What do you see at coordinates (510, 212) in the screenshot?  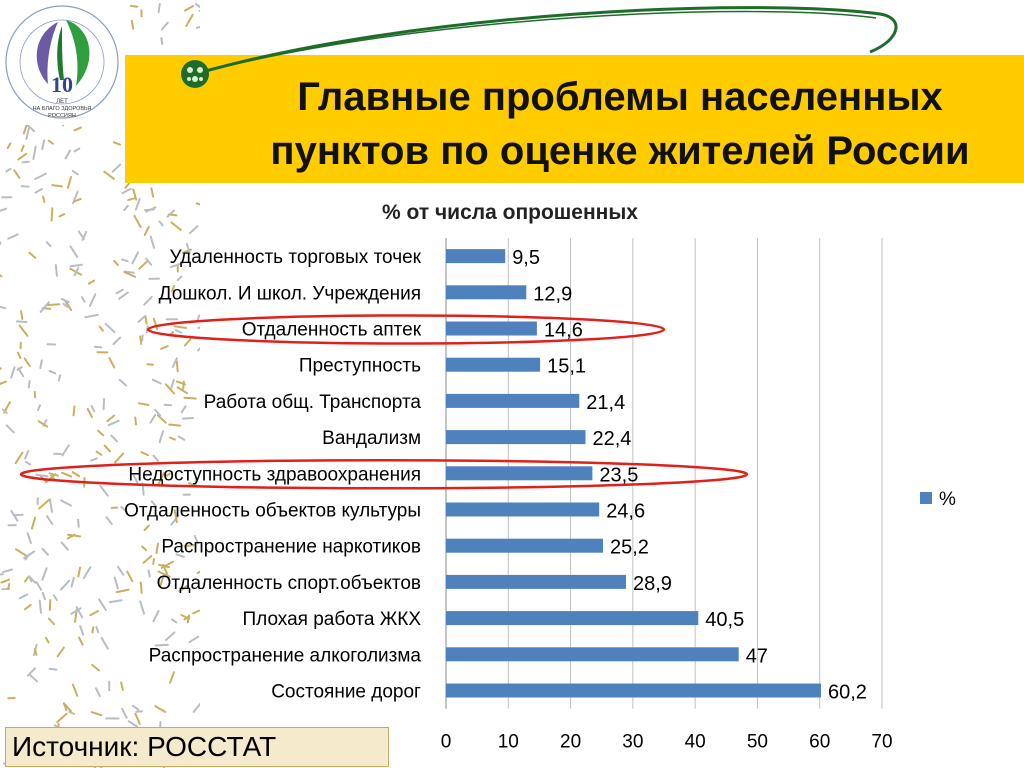 I see `chart-title: % от числа опрошенных` at bounding box center [510, 212].